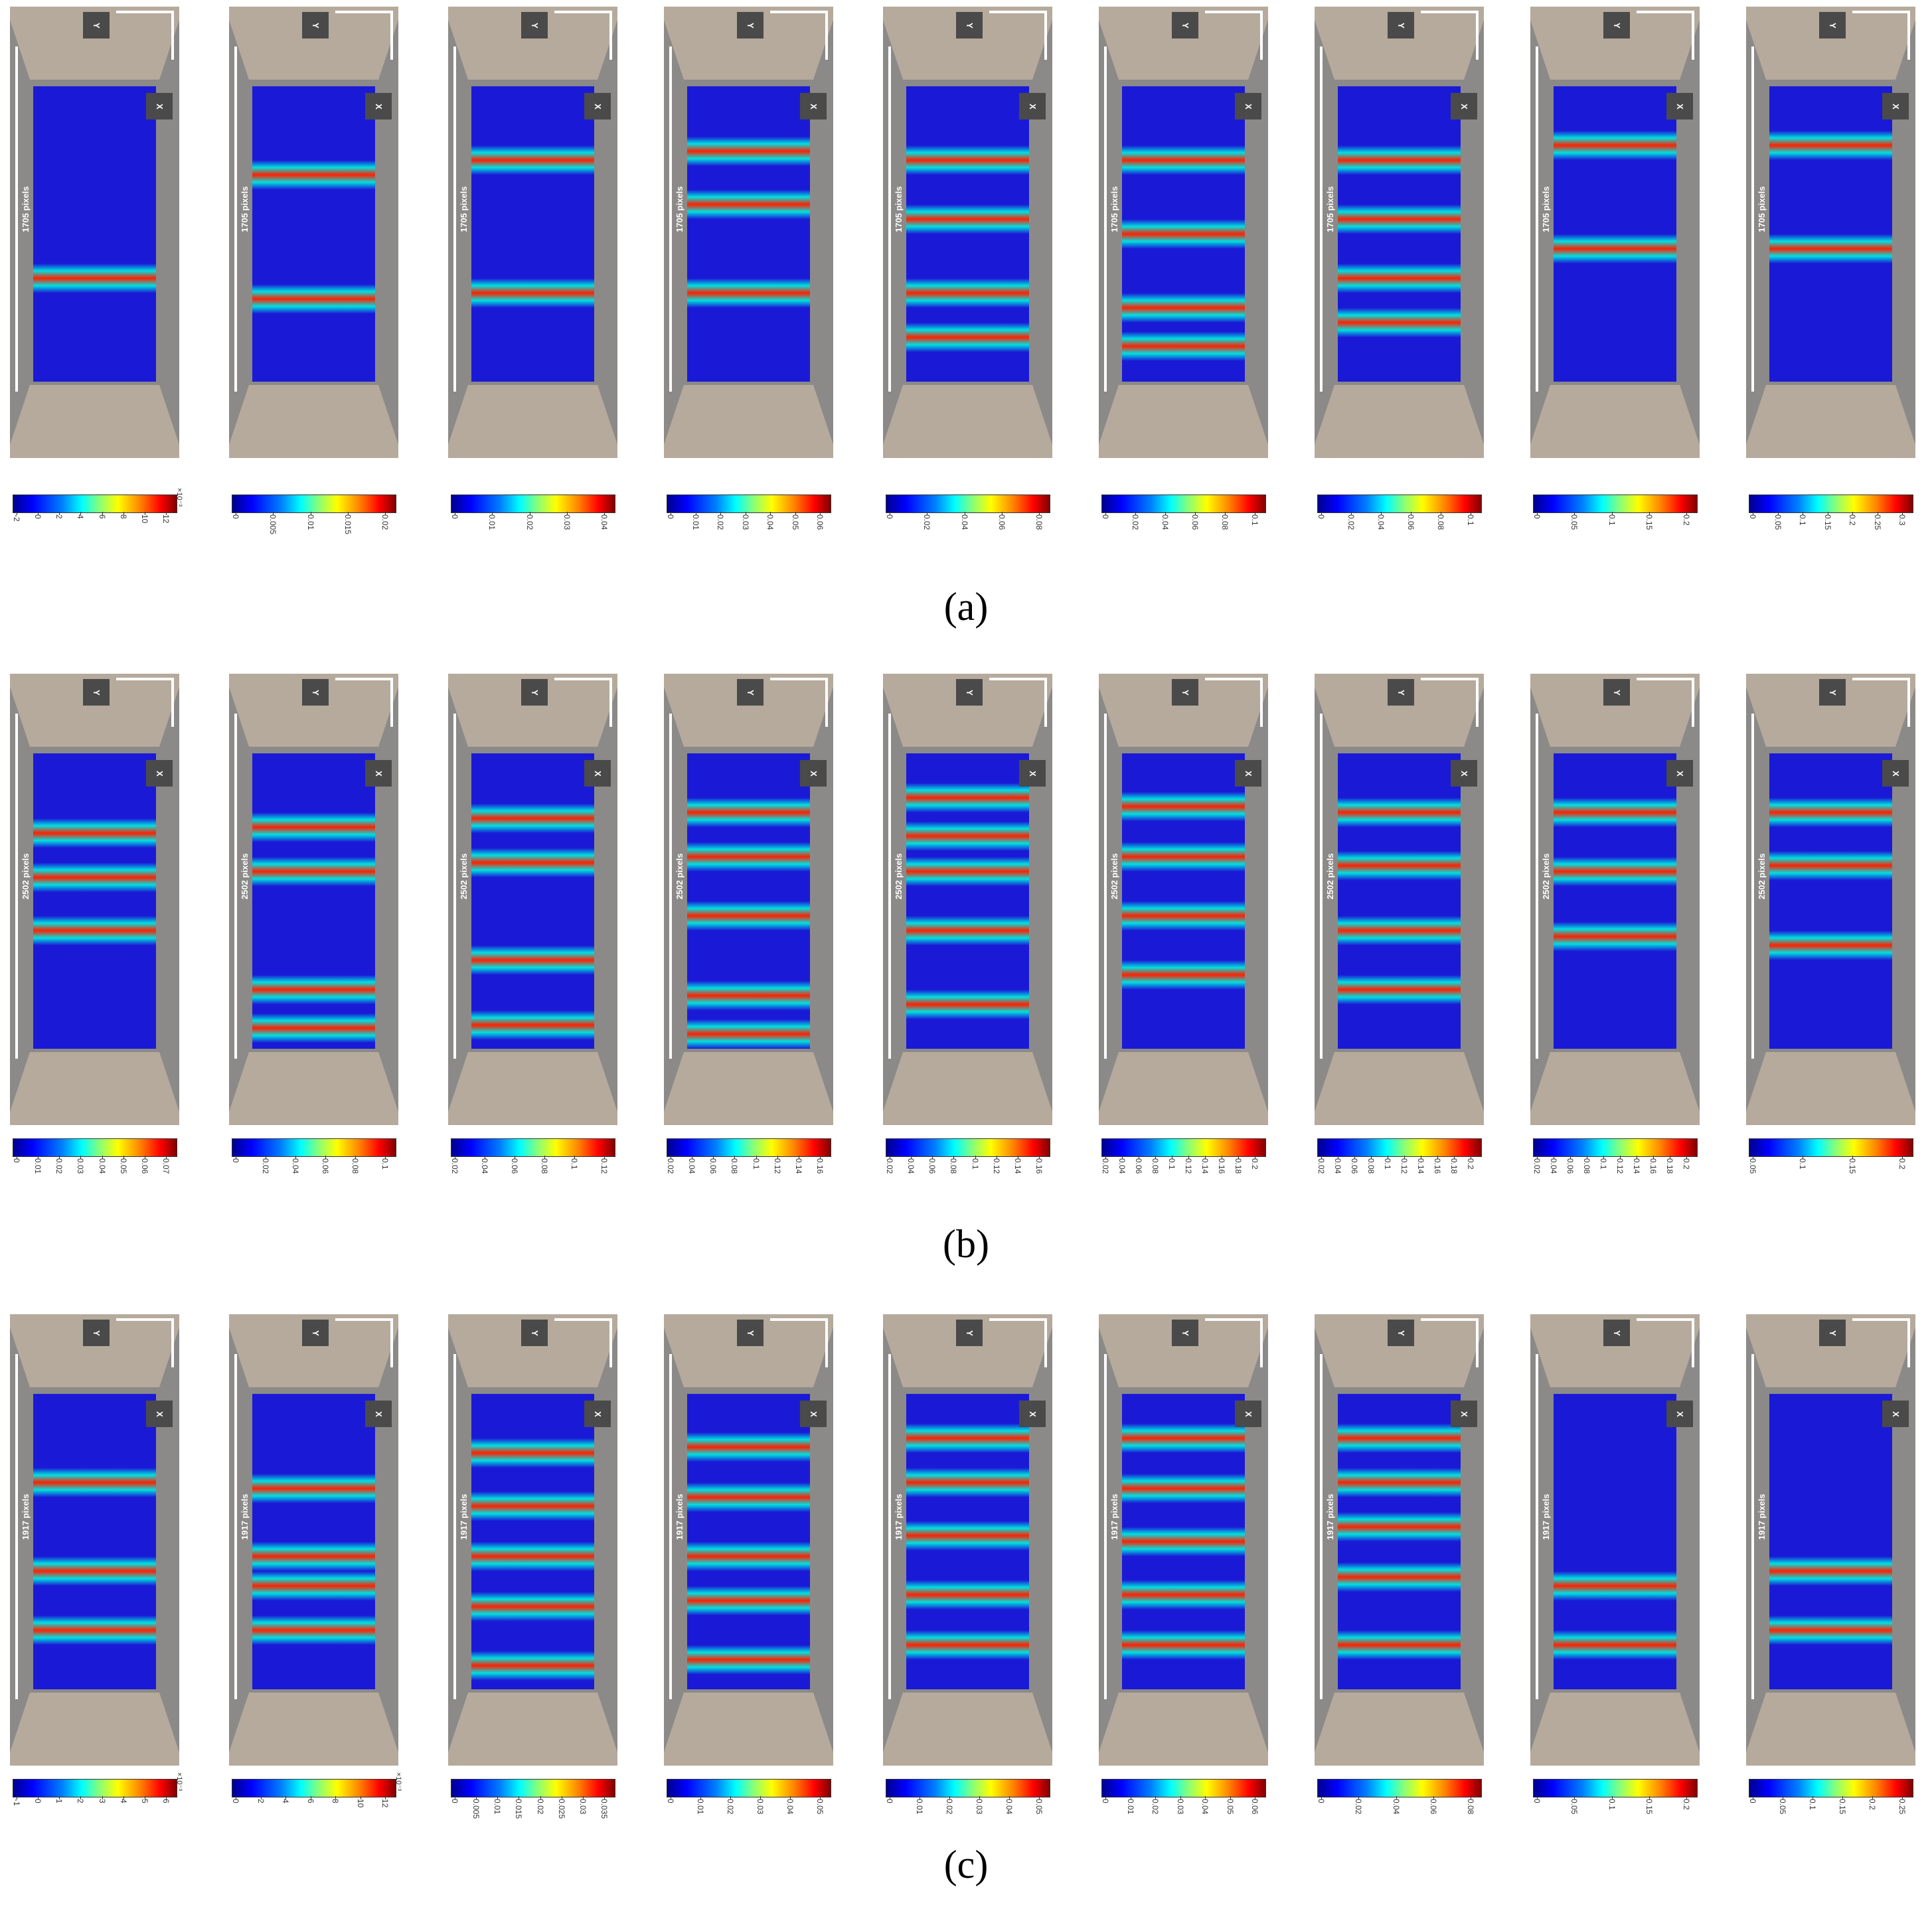 The width and height of the screenshot is (1932, 1905). Describe the element at coordinates (604, 1166) in the screenshot. I see `colorbar-tick-label: 0.12` at that location.